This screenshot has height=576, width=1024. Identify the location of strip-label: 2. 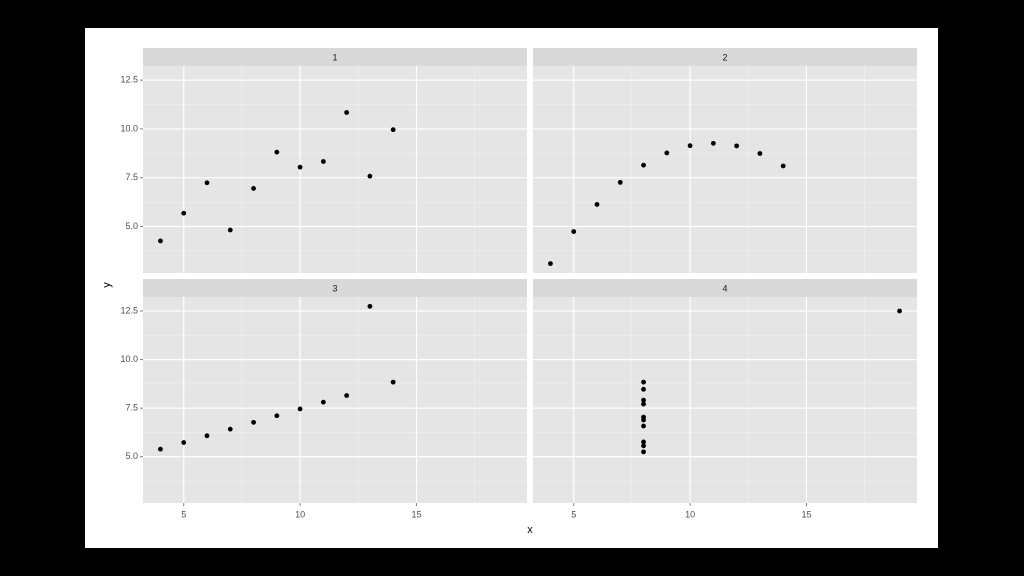
(724, 57).